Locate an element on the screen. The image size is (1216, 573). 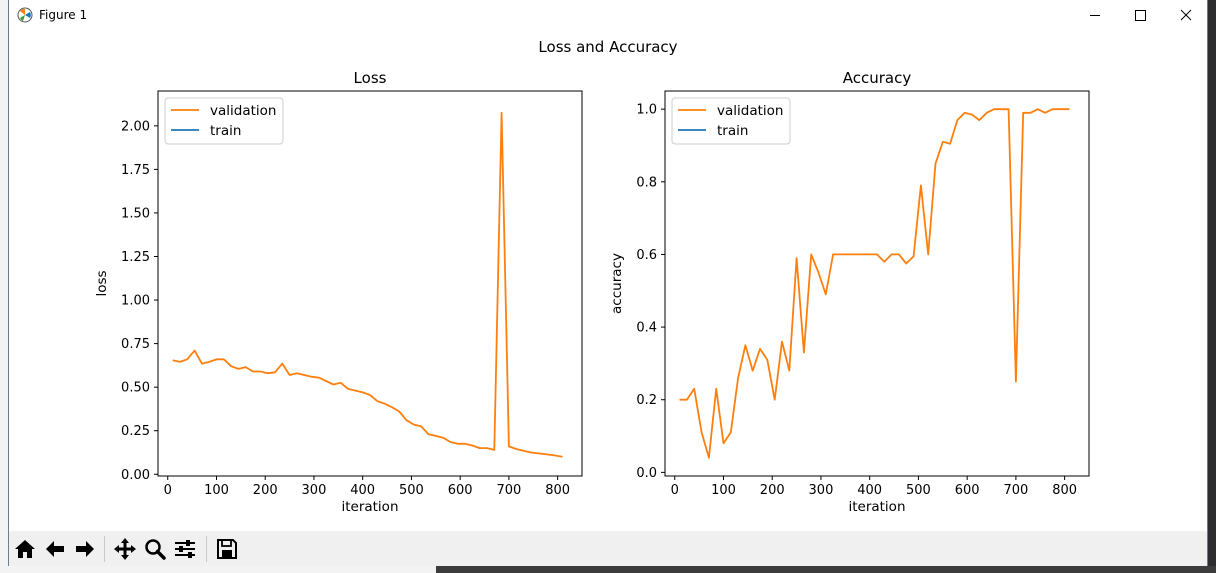
background-bottom-editor is located at coordinates (826, 569).